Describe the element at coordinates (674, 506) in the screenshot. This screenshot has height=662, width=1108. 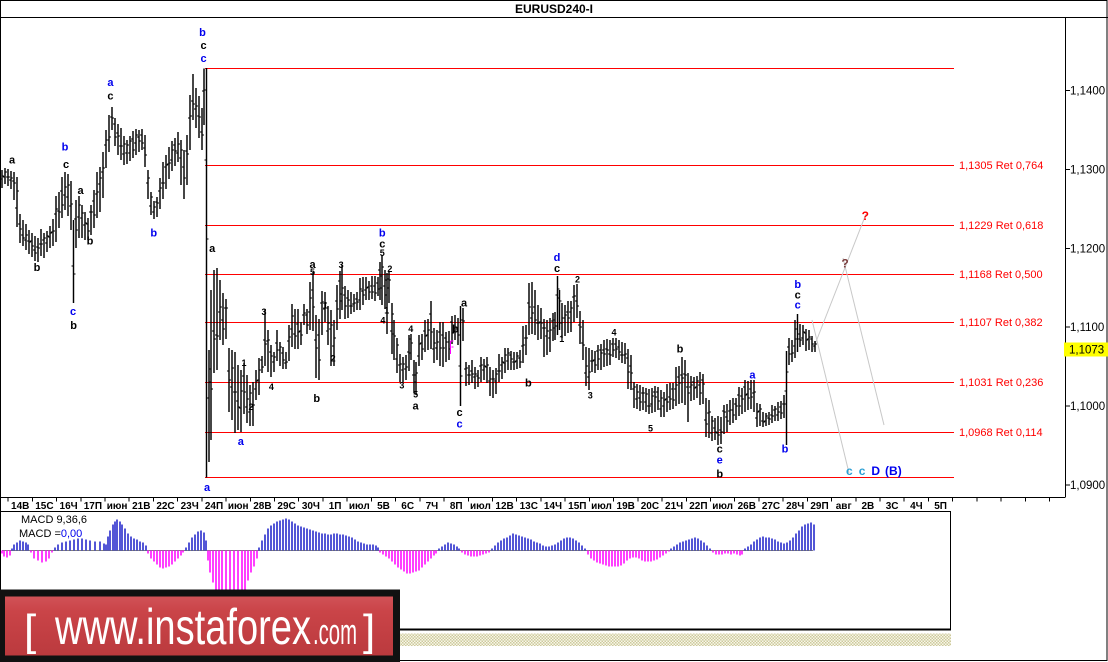
I see `svg-text: 21Ч` at that location.